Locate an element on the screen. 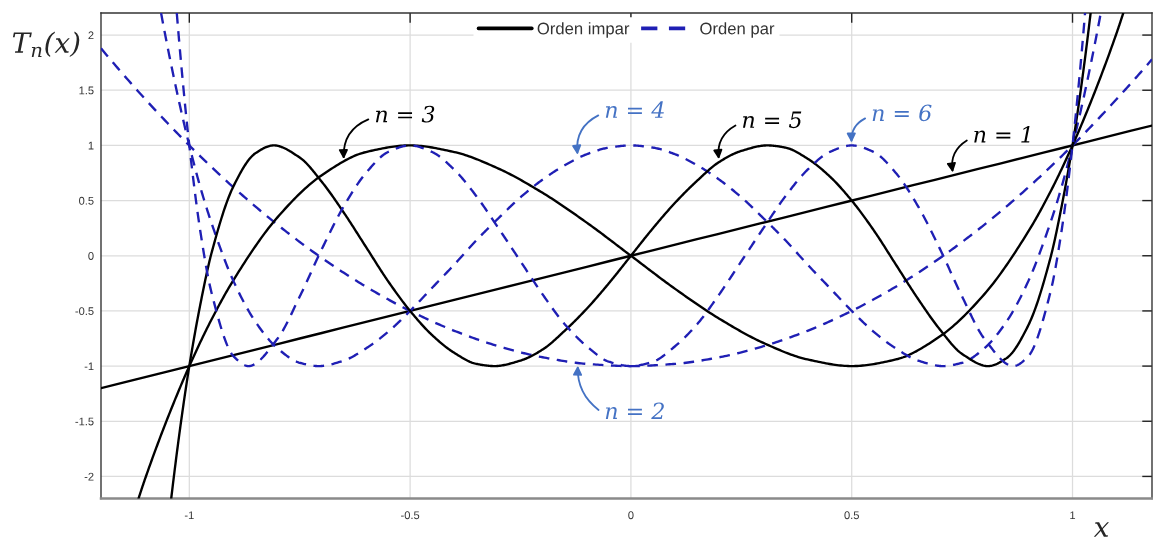  y-tick-label: 0.5 is located at coordinates (86, 200).